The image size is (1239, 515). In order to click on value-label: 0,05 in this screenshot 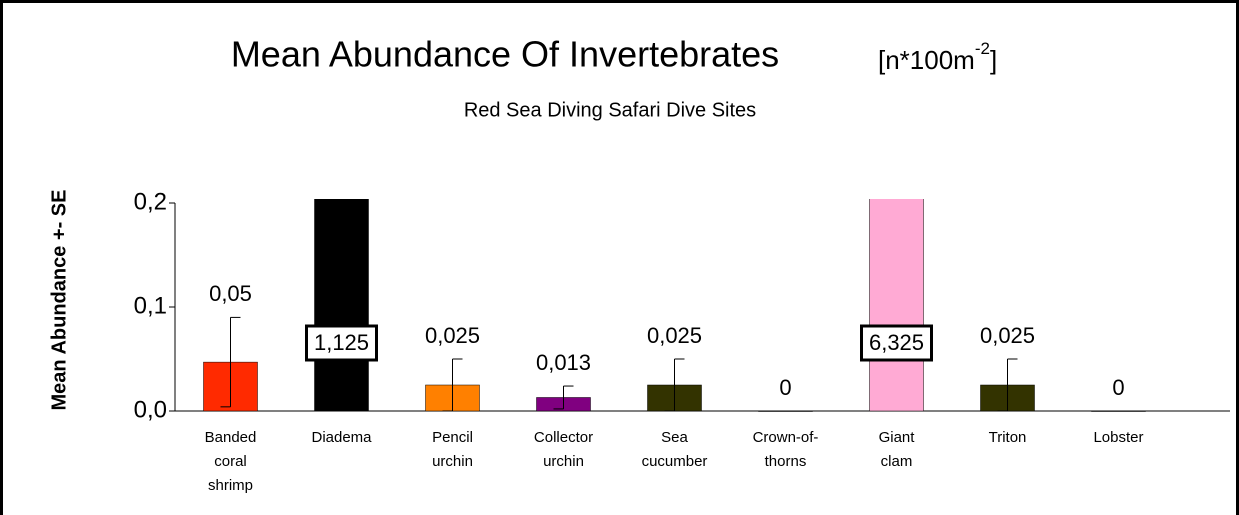, I will do `click(230, 293)`.